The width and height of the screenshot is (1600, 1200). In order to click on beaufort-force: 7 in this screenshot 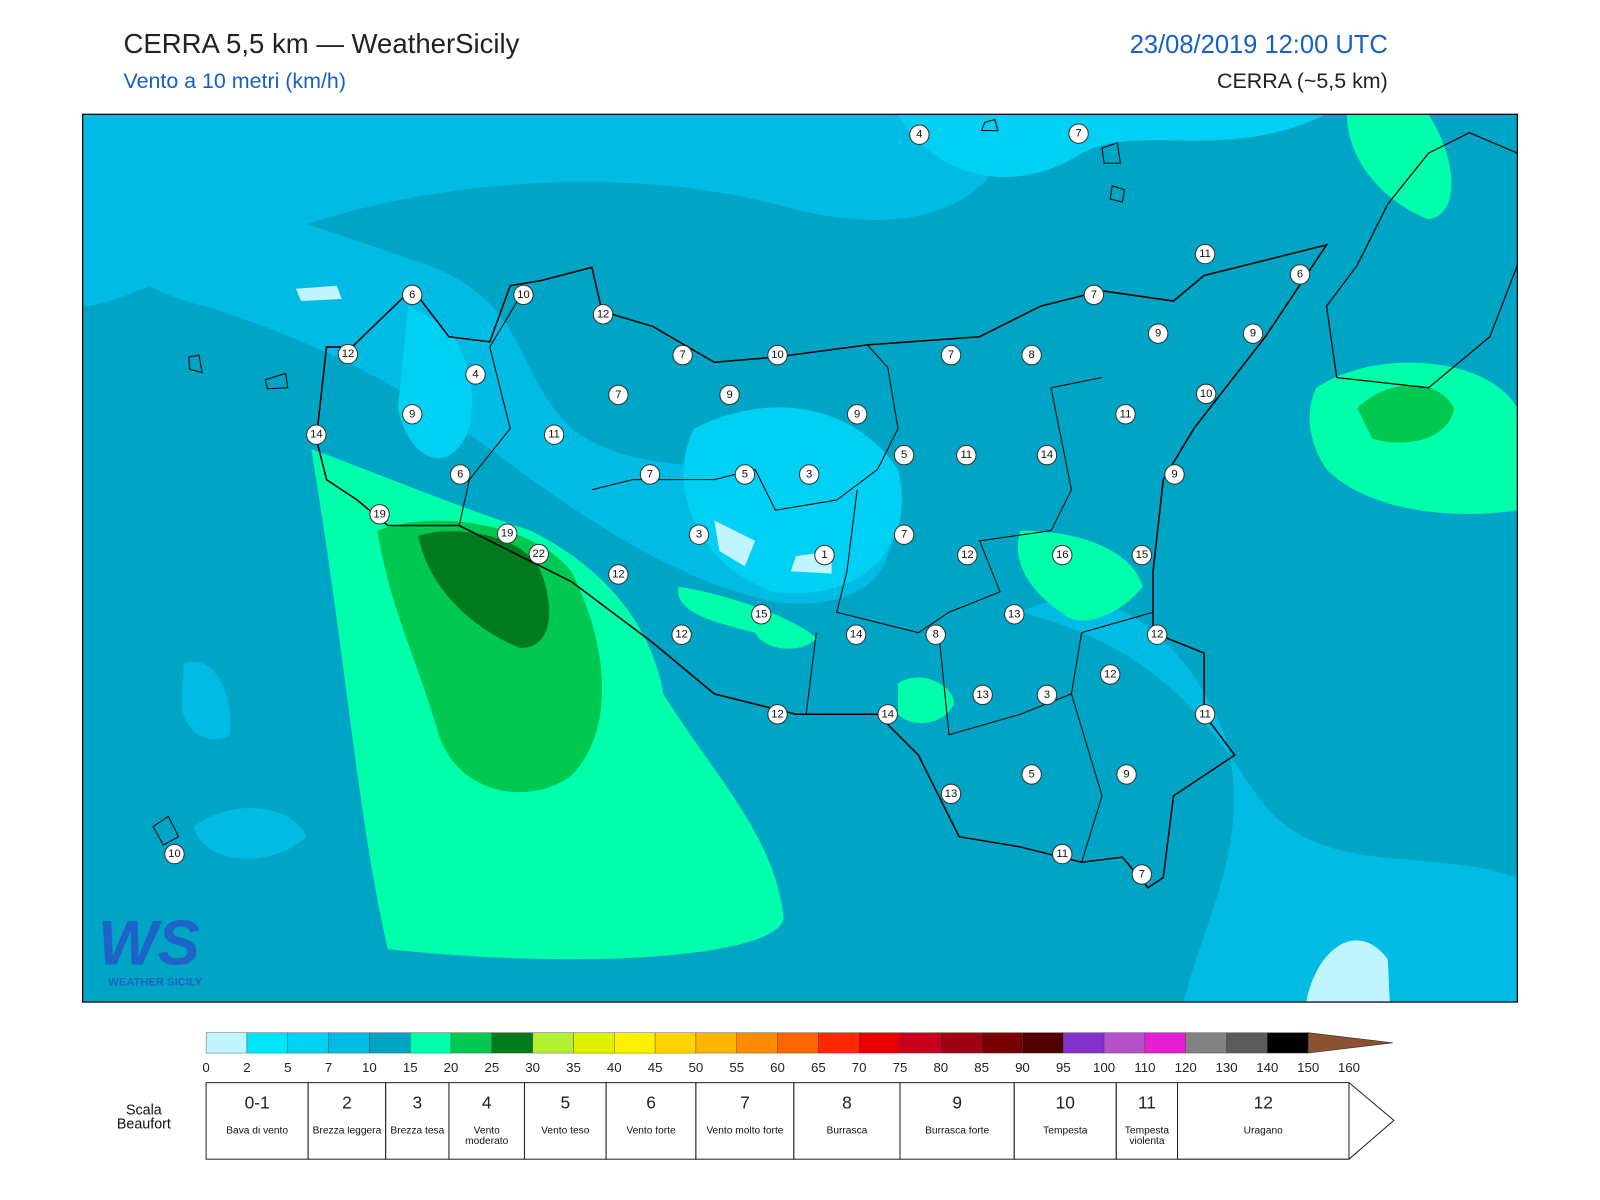, I will do `click(745, 1103)`.